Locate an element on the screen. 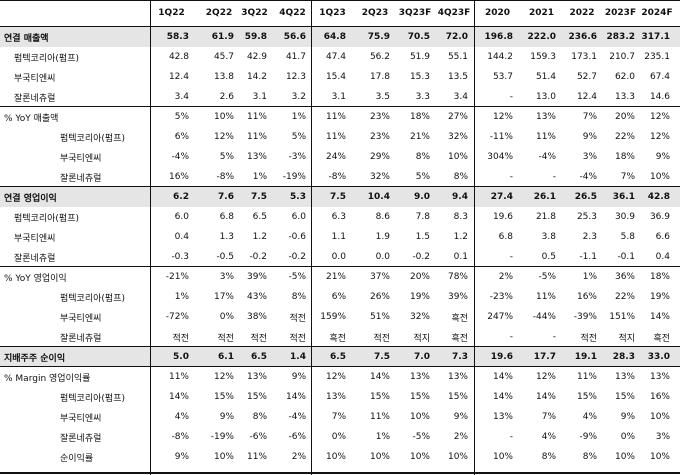 This screenshot has width=680, height=475. table-cell: 33.0 is located at coordinates (658, 357).